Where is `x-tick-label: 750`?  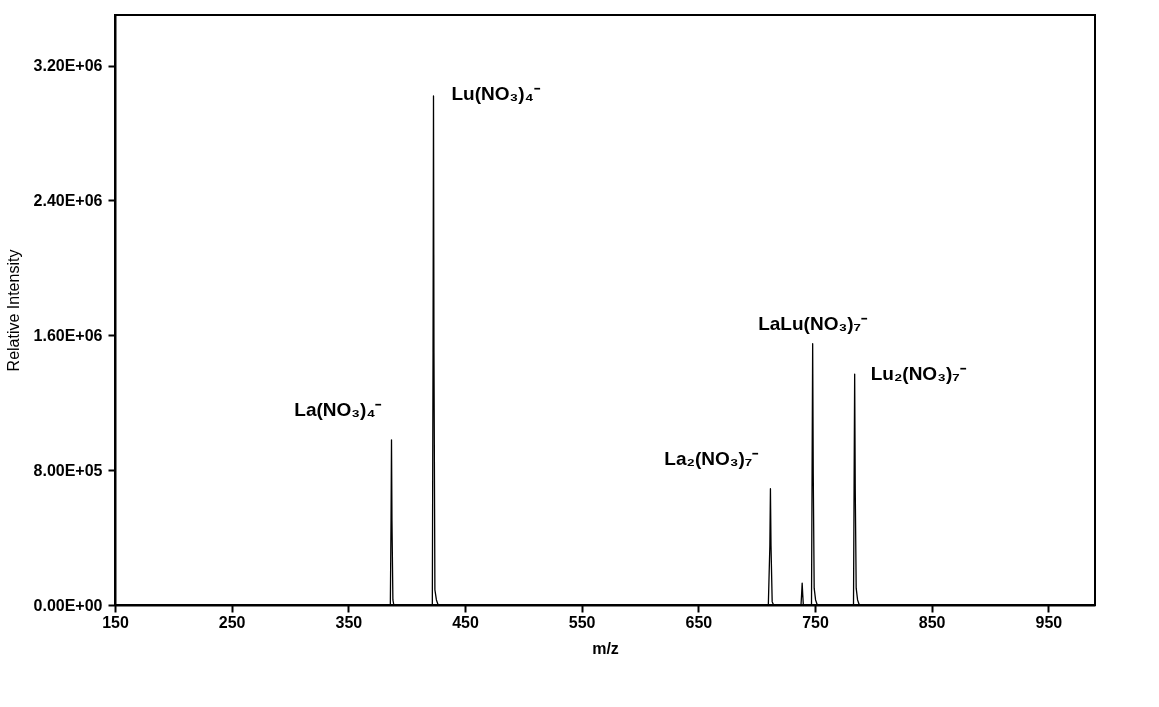
x-tick-label: 750 is located at coordinates (815, 622).